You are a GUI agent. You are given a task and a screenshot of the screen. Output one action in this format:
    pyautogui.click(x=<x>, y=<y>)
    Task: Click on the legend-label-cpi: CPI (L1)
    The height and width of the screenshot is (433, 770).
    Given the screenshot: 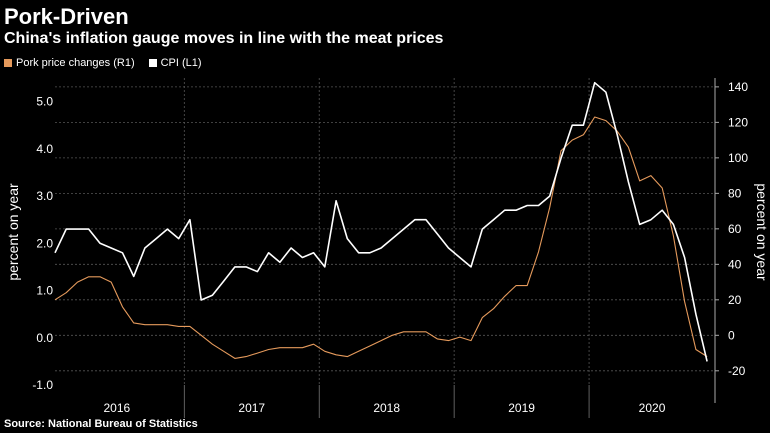 What is the action you would take?
    pyautogui.click(x=181, y=63)
    